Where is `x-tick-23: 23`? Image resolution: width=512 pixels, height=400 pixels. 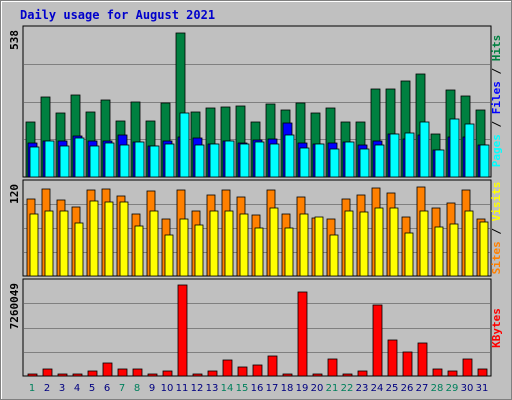 x-tick-23: 23 is located at coordinates (362, 388).